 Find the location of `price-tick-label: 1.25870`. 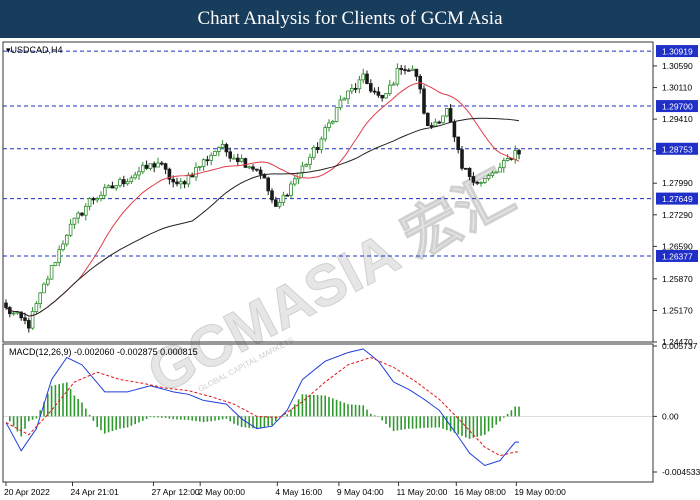

price-tick-label: 1.25870 is located at coordinates (677, 279).